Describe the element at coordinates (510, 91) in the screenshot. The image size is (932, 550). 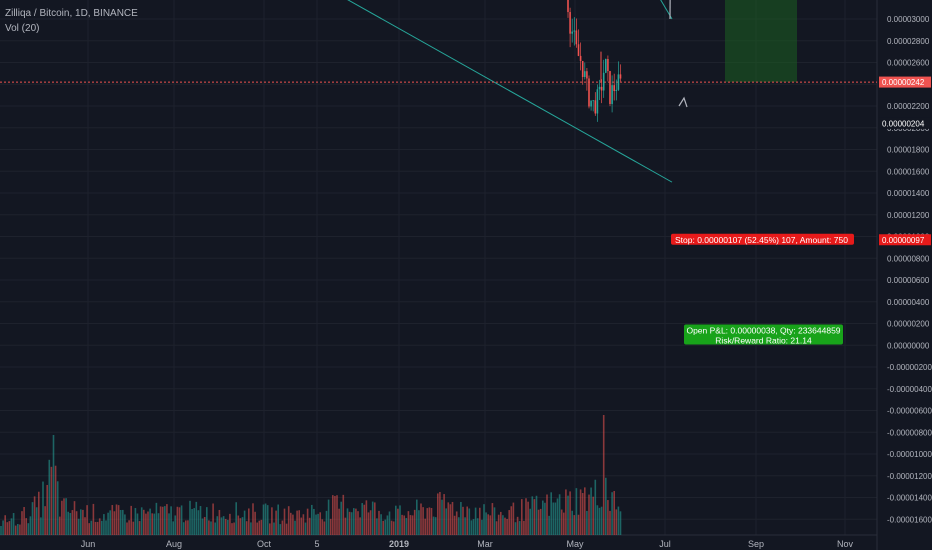
I see `trendline-lower` at that location.